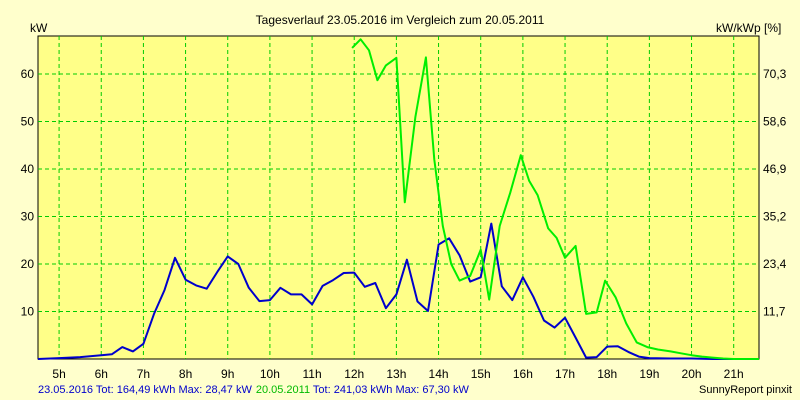 The width and height of the screenshot is (800, 400). What do you see at coordinates (775, 264) in the screenshot?
I see `y-right-tick-label: 23,4` at bounding box center [775, 264].